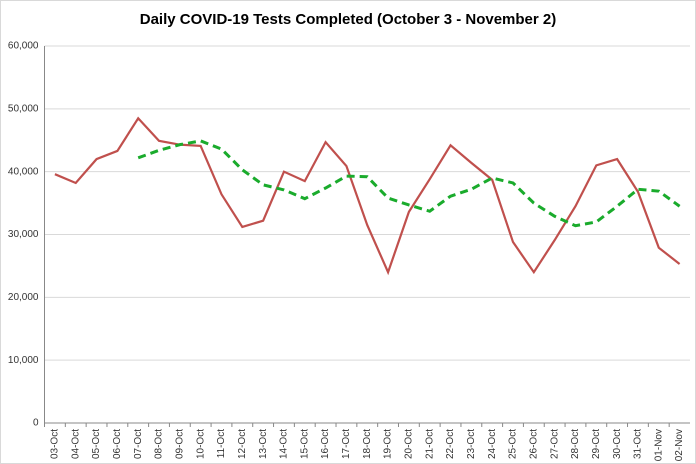 This screenshot has height=464, width=696. I want to click on x-tick-label: 11-Oct, so click(221, 443).